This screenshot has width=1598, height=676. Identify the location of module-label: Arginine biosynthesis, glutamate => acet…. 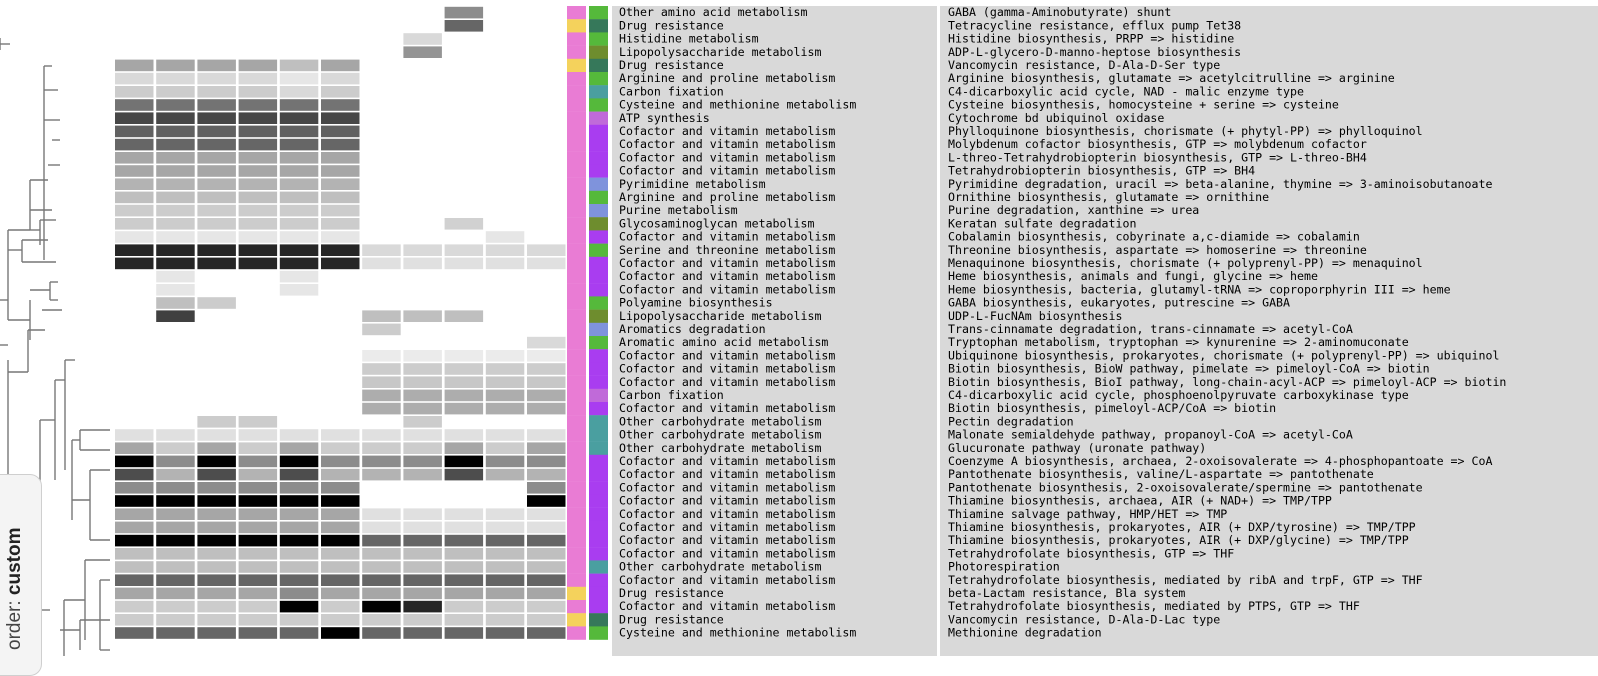
(1171, 78).